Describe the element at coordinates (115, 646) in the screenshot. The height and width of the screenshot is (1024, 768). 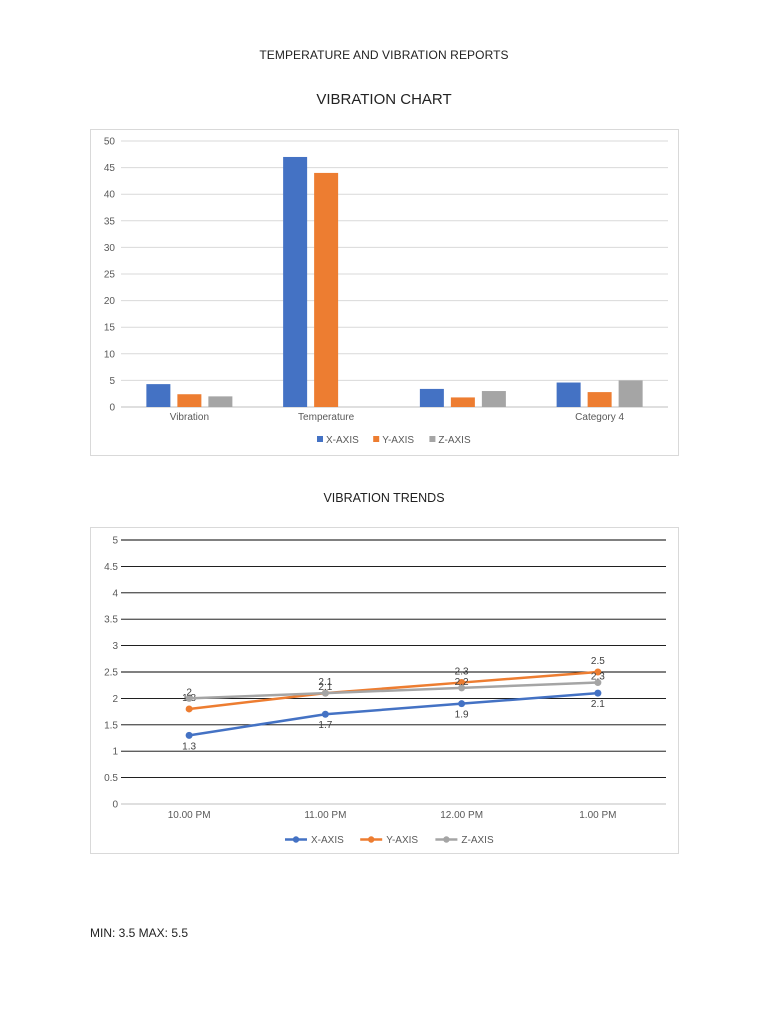
I see `y-tick-label: 3` at that location.